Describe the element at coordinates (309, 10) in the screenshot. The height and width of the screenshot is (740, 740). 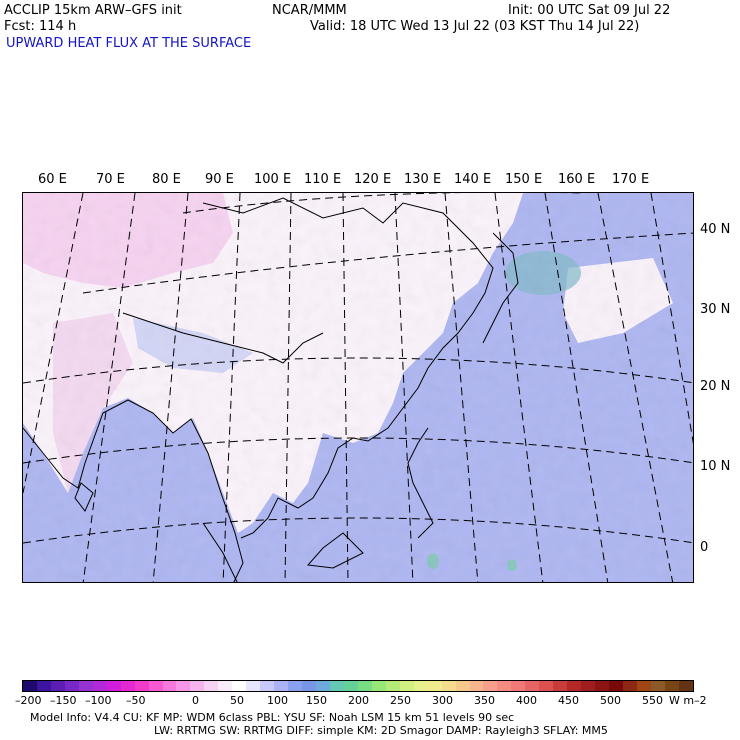
I see `org-label: NCAR/MMM` at that location.